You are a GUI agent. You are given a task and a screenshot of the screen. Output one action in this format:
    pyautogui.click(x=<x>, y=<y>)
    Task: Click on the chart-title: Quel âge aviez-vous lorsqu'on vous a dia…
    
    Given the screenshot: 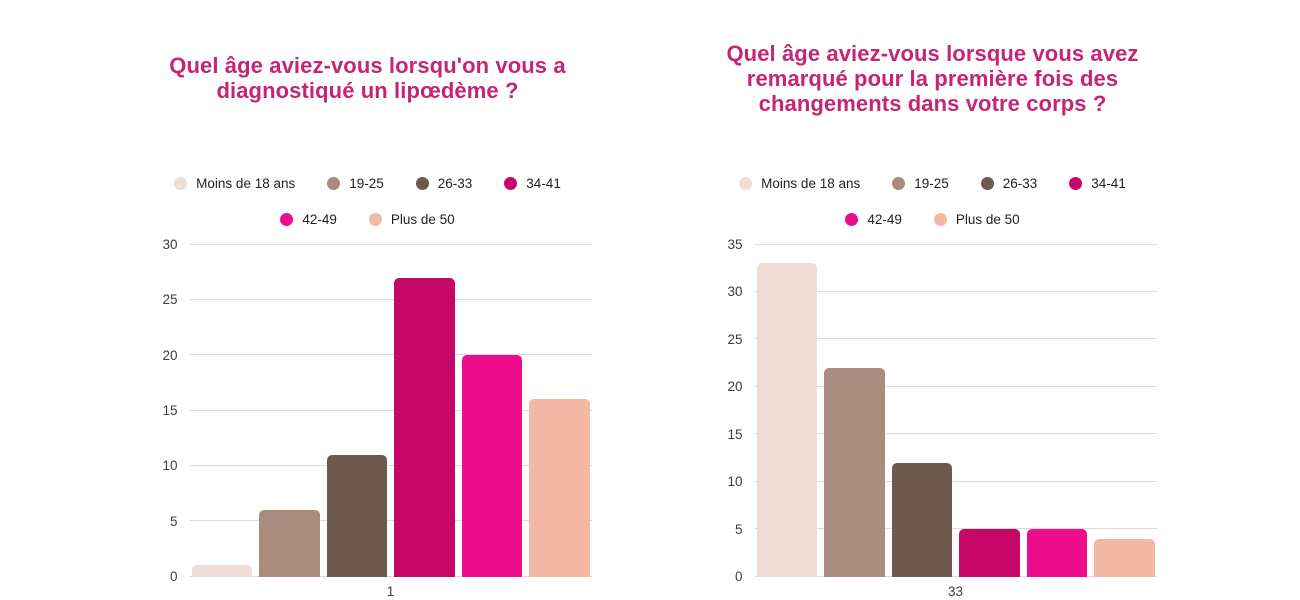 What is the action you would take?
    pyautogui.click(x=367, y=78)
    